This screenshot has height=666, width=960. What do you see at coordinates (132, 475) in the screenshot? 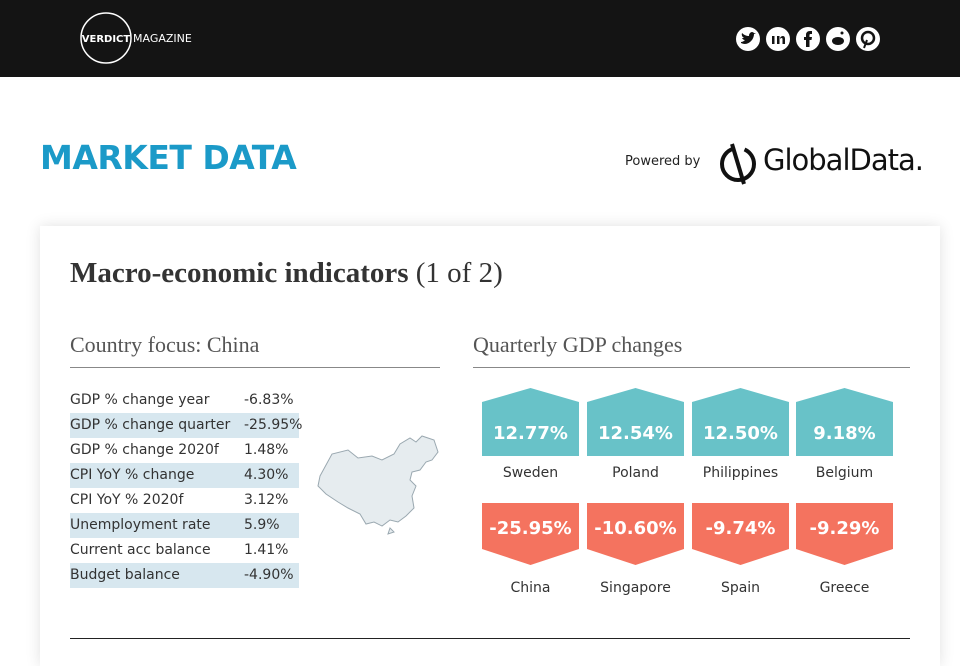
I see `indicator-label: CPI YoY % change` at bounding box center [132, 475].